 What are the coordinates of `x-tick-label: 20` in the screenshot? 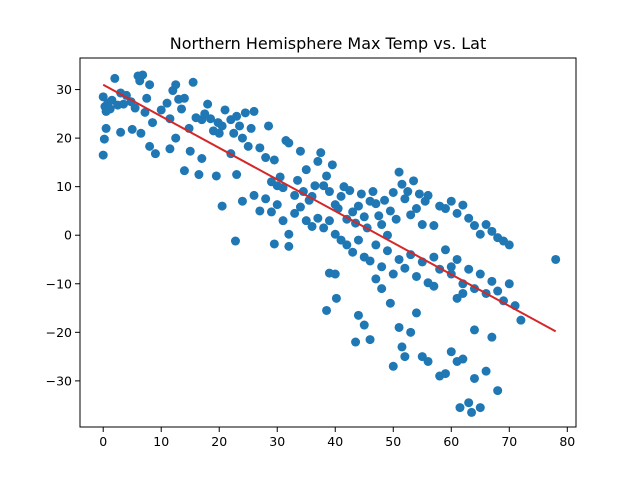 It's located at (219, 441).